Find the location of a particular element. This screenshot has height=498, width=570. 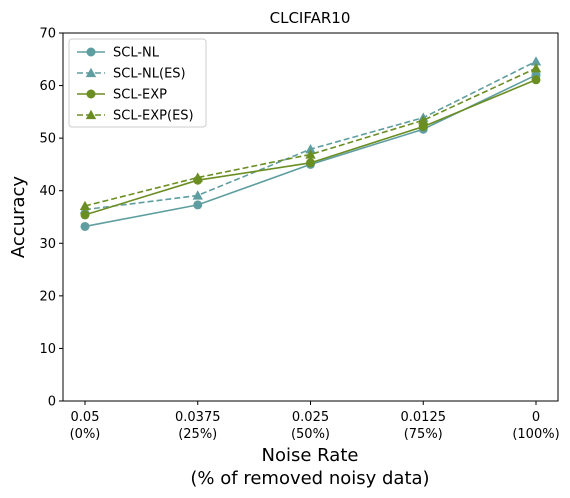

x-axis-title: Noise Rate is located at coordinates (310, 455).